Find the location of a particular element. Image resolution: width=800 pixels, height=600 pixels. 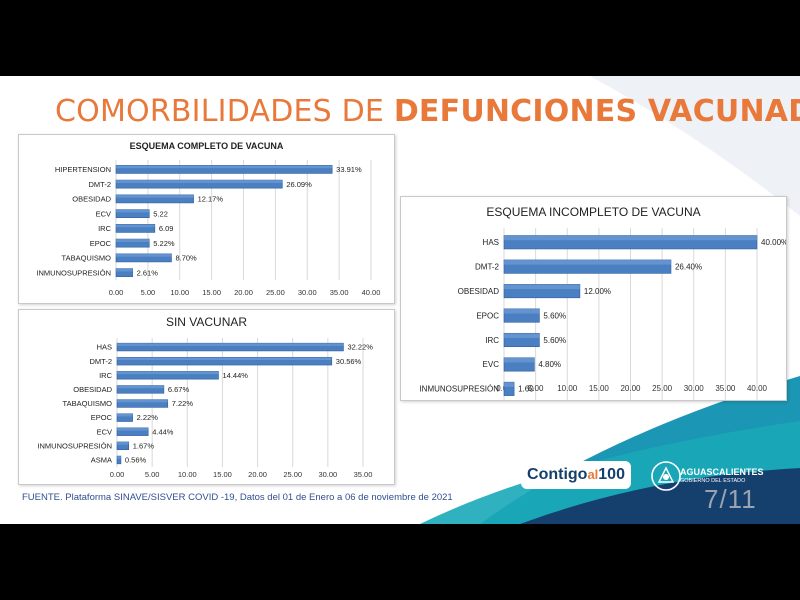

data-label: 12.00% is located at coordinates (597, 291).